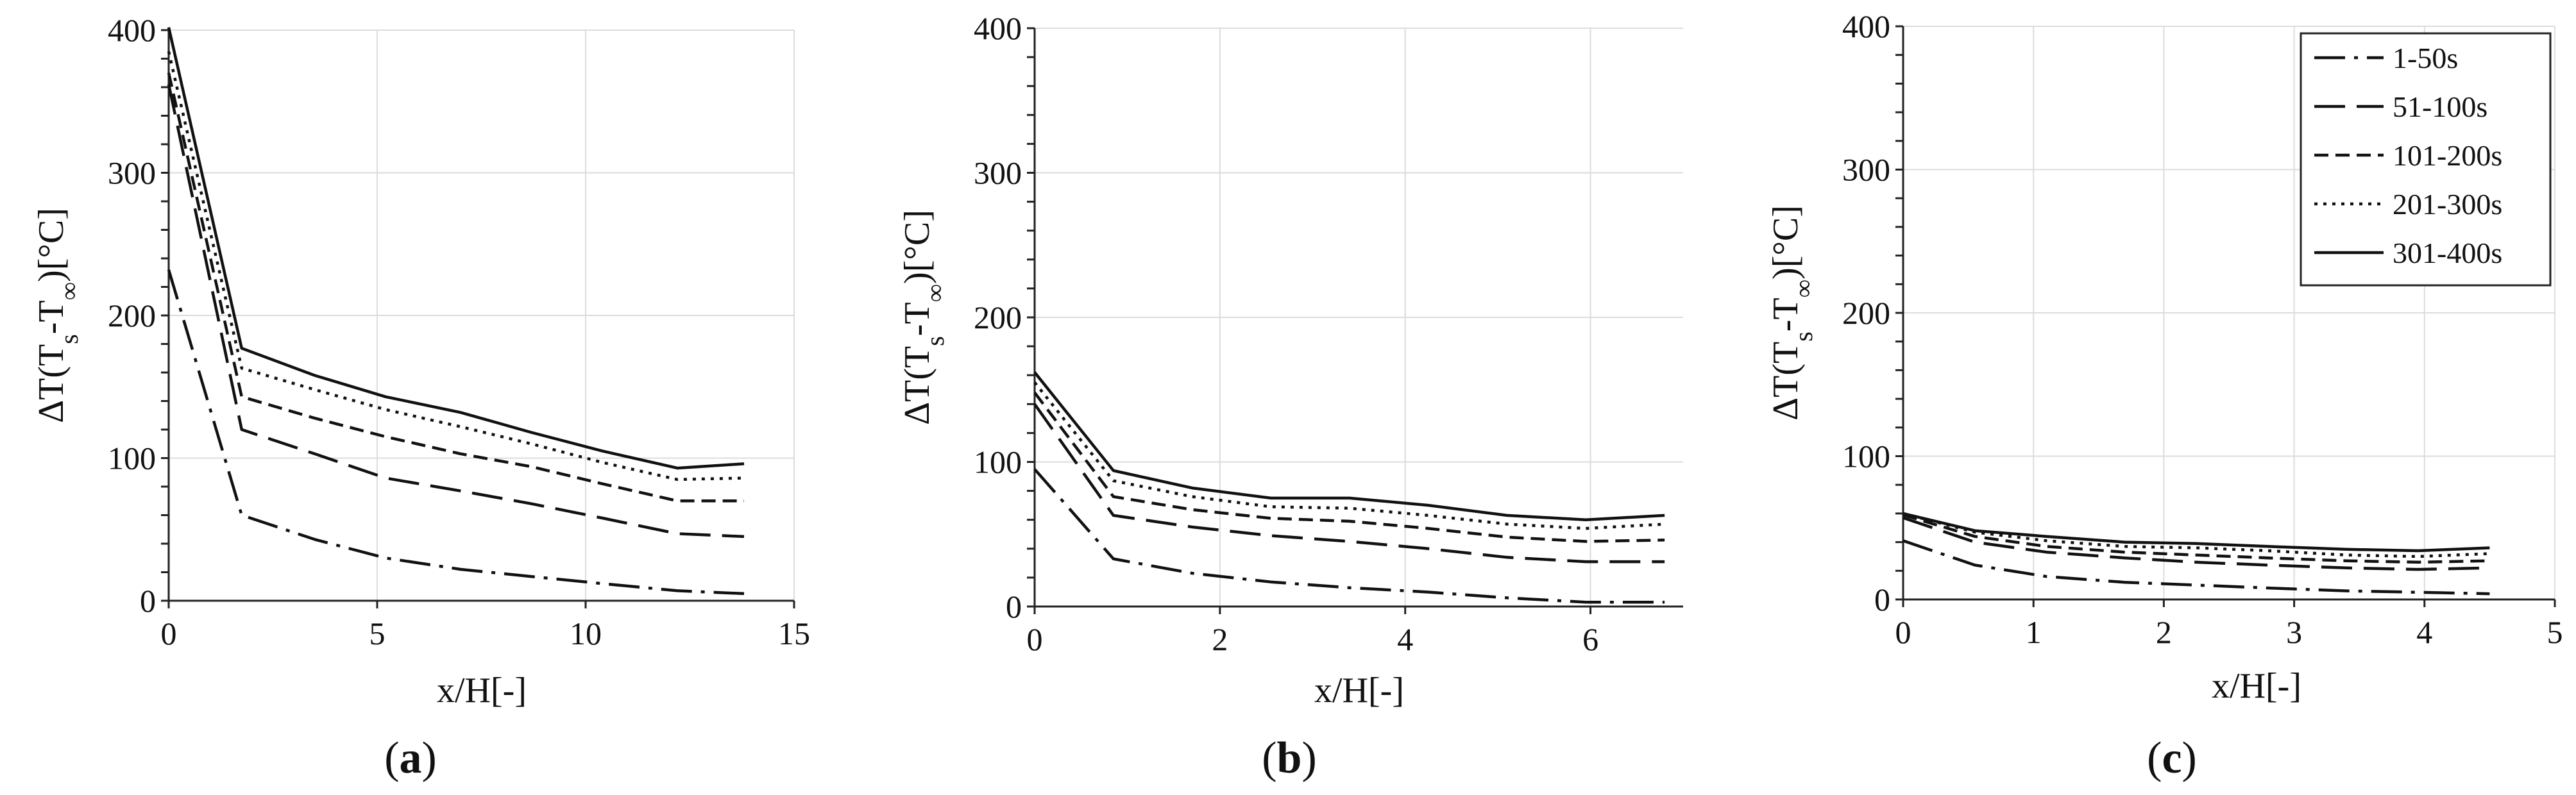 The width and height of the screenshot is (2576, 795). What do you see at coordinates (2440, 106) in the screenshot?
I see `legend-label-51-100s: 51-100s` at bounding box center [2440, 106].